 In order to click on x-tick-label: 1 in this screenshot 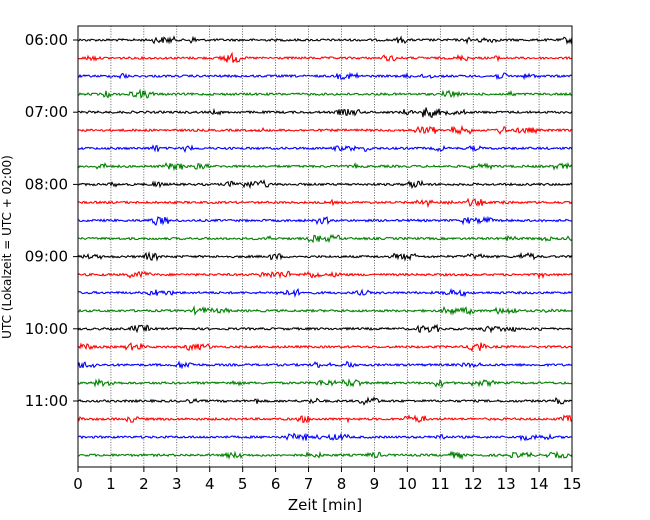, I will do `click(111, 484)`.